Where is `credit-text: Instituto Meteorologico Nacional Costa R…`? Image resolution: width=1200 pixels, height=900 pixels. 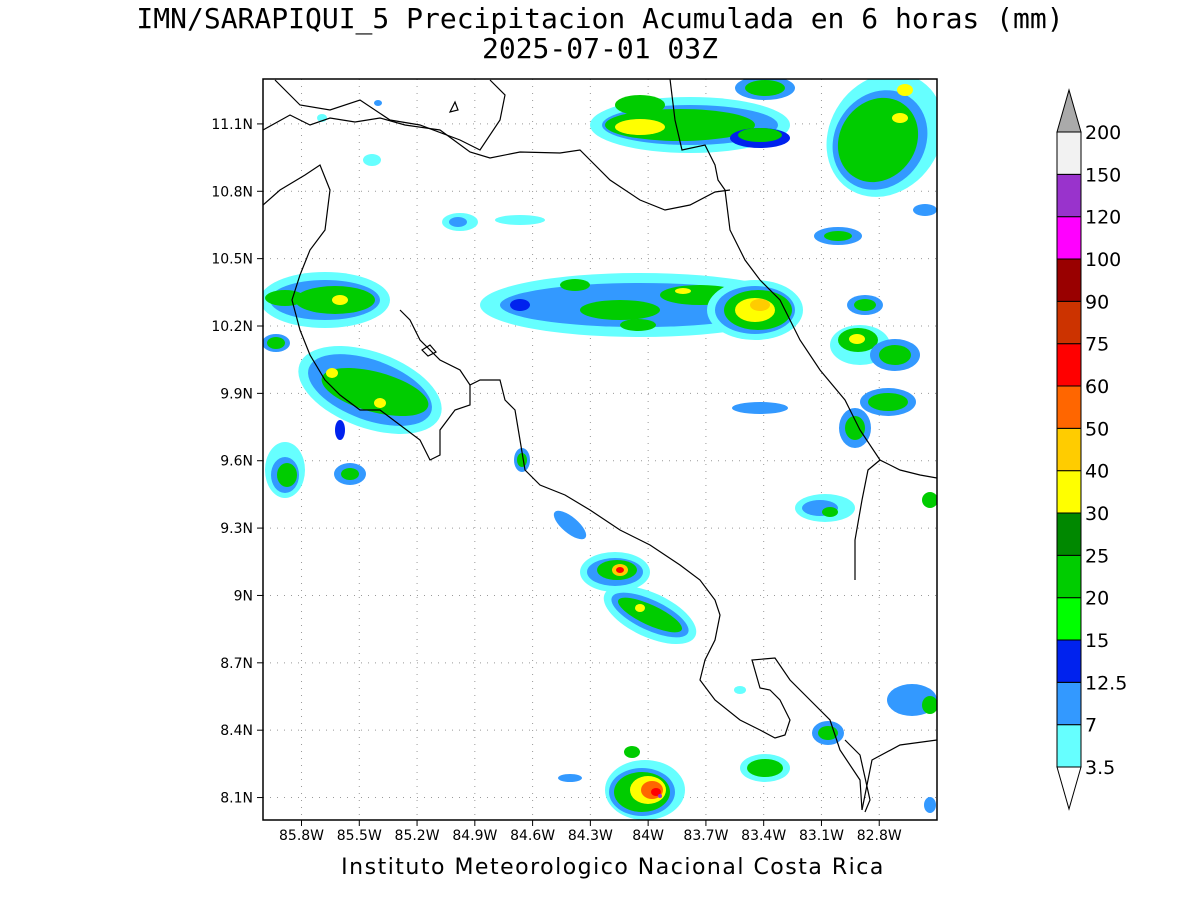 credit-text: Instituto Meteorologico Nacional Costa R… is located at coordinates (613, 867).